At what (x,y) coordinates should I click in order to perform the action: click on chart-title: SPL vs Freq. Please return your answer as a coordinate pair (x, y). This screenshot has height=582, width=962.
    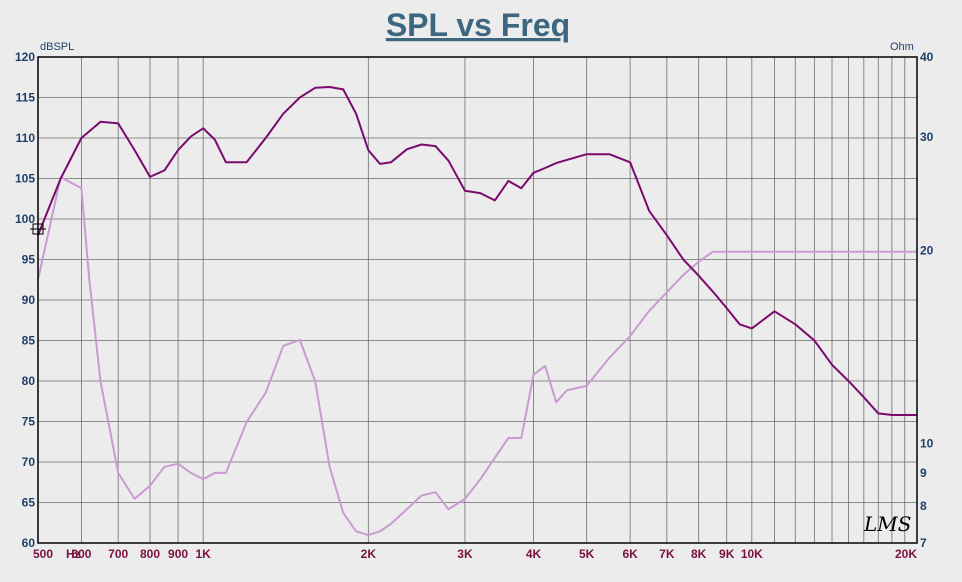
    Looking at the image, I should click on (478, 25).